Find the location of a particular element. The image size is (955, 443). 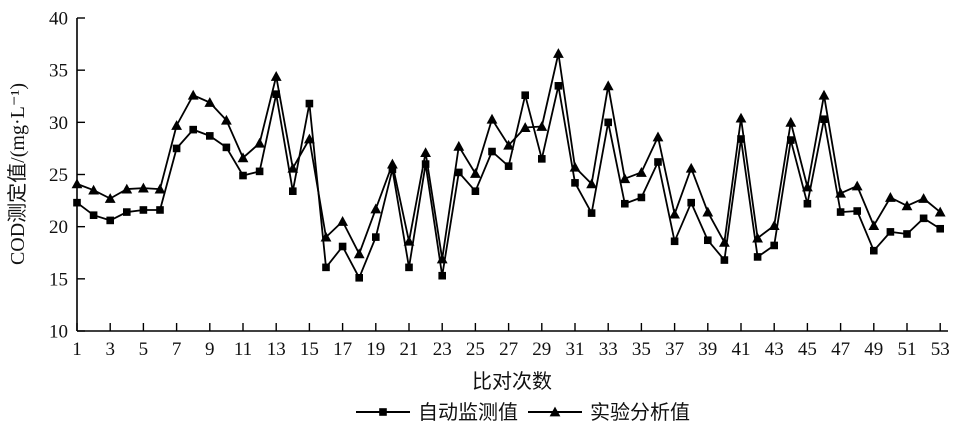

x-tick-label: 43 is located at coordinates (774, 349).